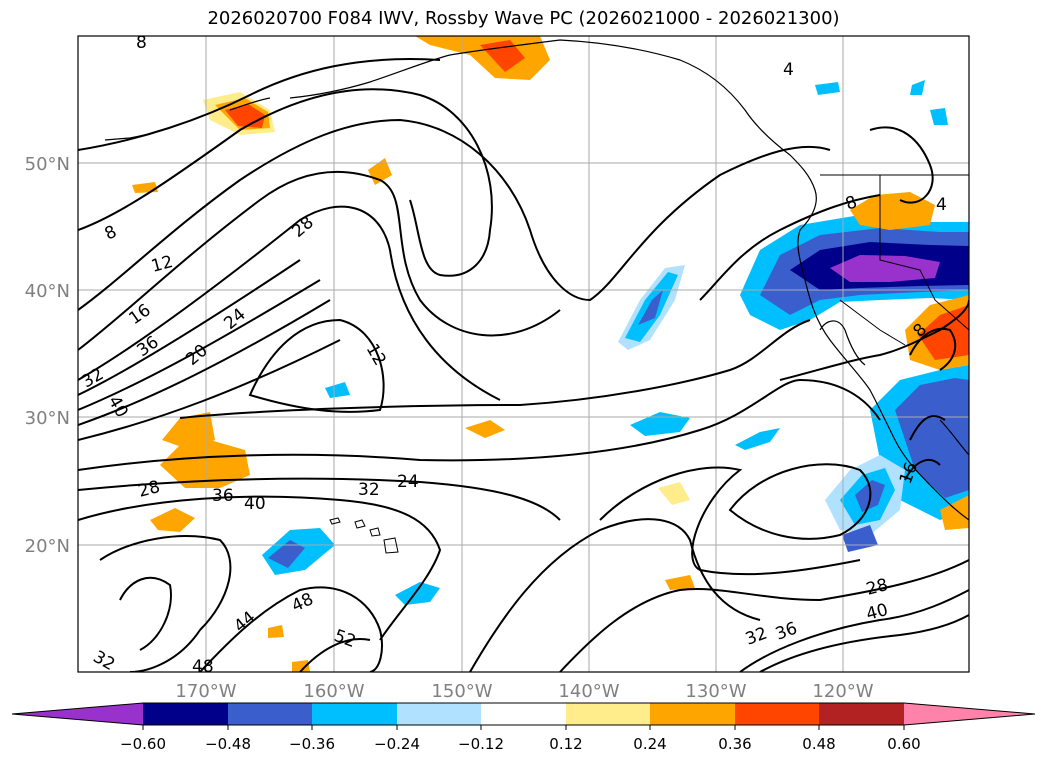 Image resolution: width=1047 pixels, height=765 pixels. What do you see at coordinates (715, 691) in the screenshot?
I see `lon-label: 130°W` at bounding box center [715, 691].